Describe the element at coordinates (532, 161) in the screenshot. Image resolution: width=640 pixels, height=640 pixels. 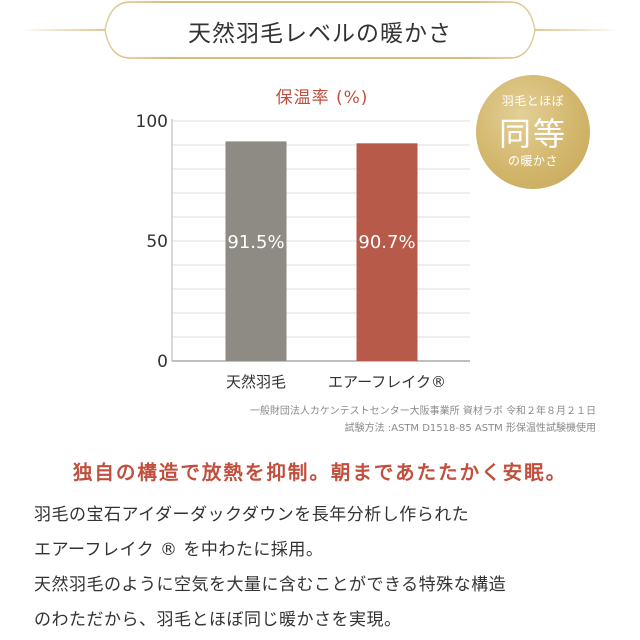
I see `badge-bottom-text: の暖かさ` at that location.